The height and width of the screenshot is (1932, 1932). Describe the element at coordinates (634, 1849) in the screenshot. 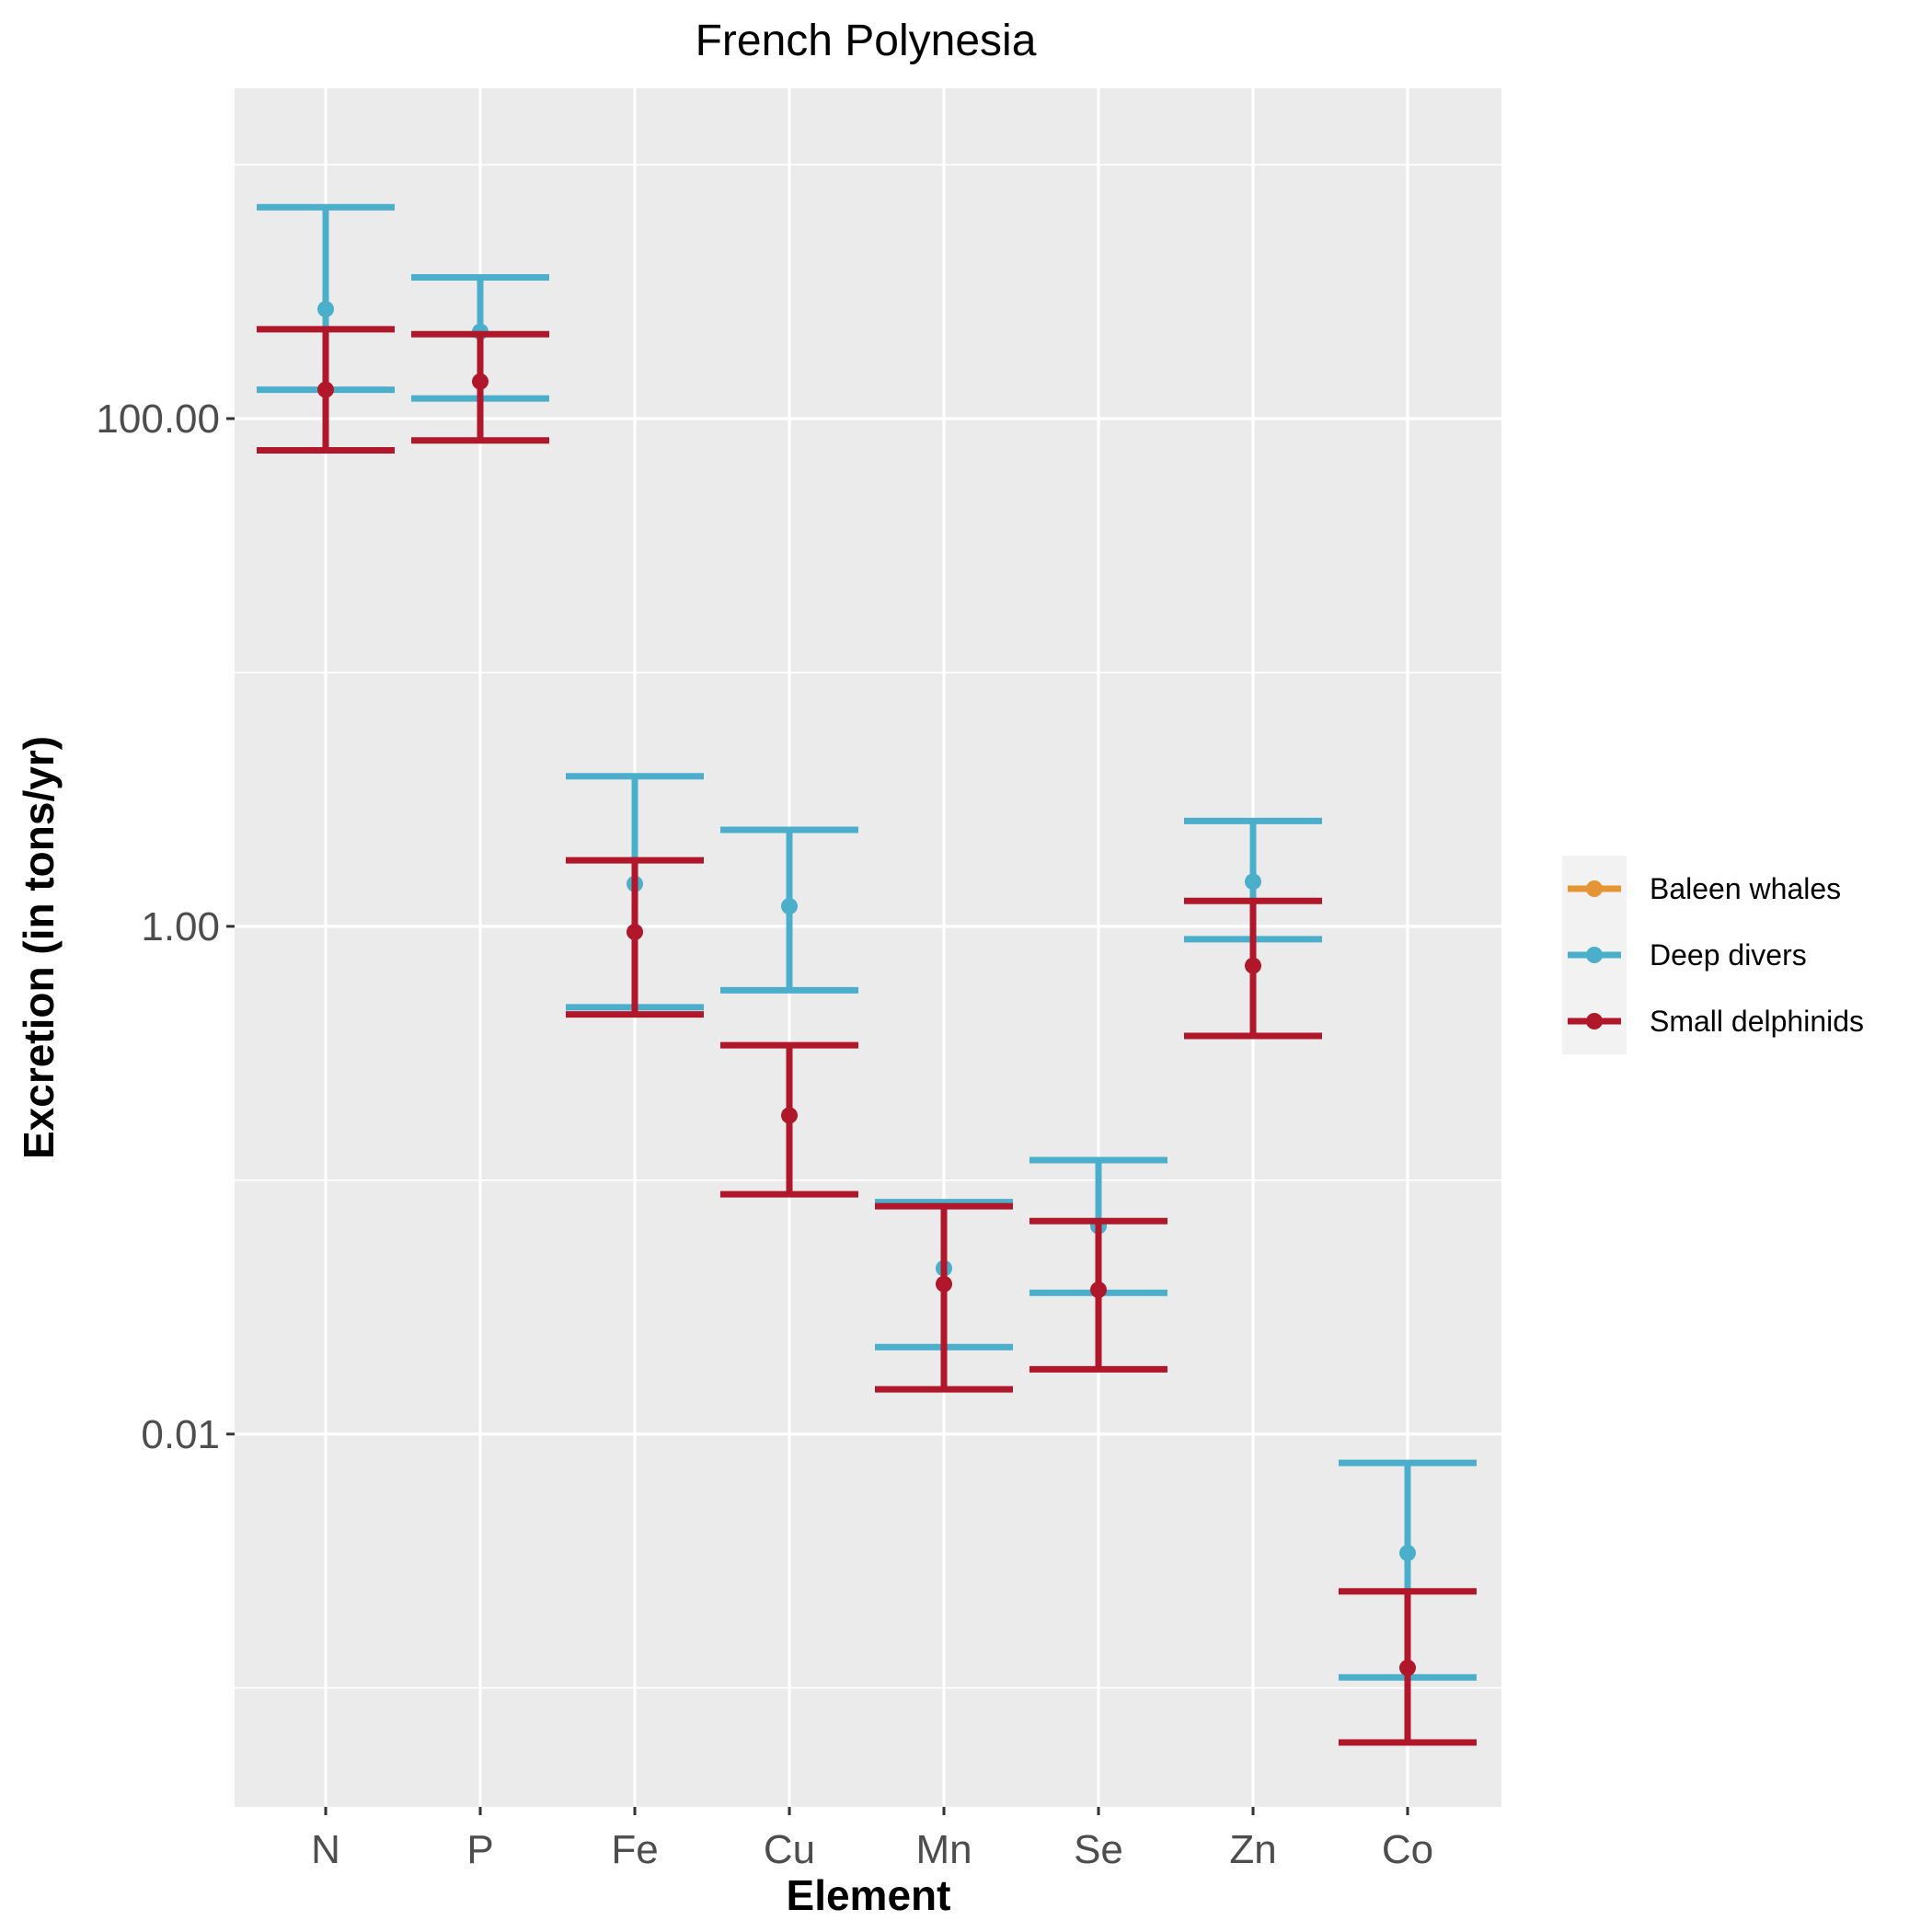

I see `x-tick-label: Fe` at that location.